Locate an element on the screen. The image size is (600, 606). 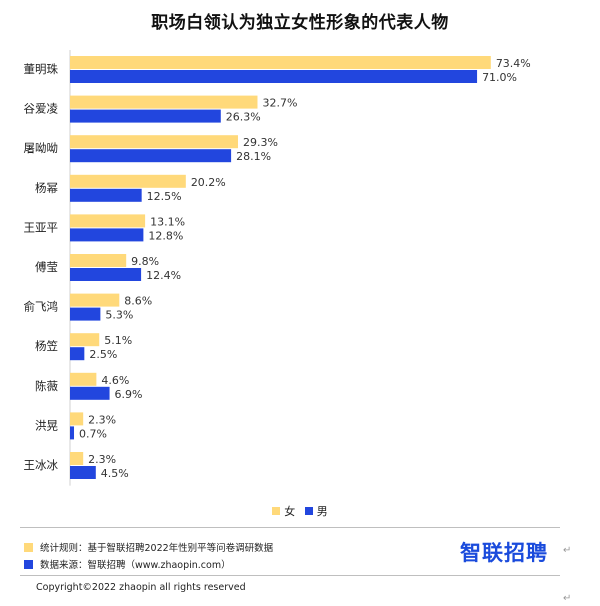
data-label-female: 13.1% is located at coordinates (167, 221).